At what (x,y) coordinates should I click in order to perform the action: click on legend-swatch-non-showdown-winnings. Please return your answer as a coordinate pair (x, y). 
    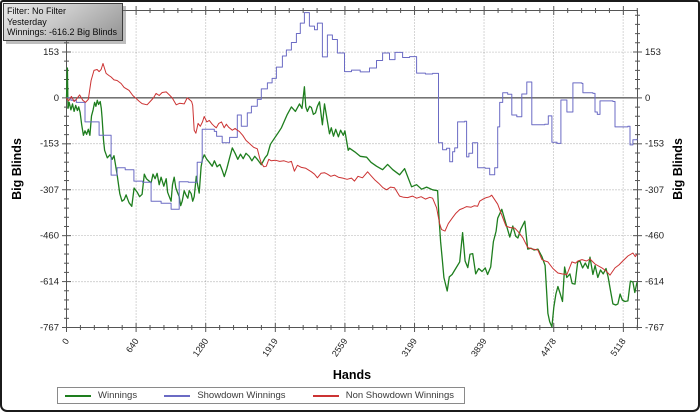
    Looking at the image, I should click on (325, 395).